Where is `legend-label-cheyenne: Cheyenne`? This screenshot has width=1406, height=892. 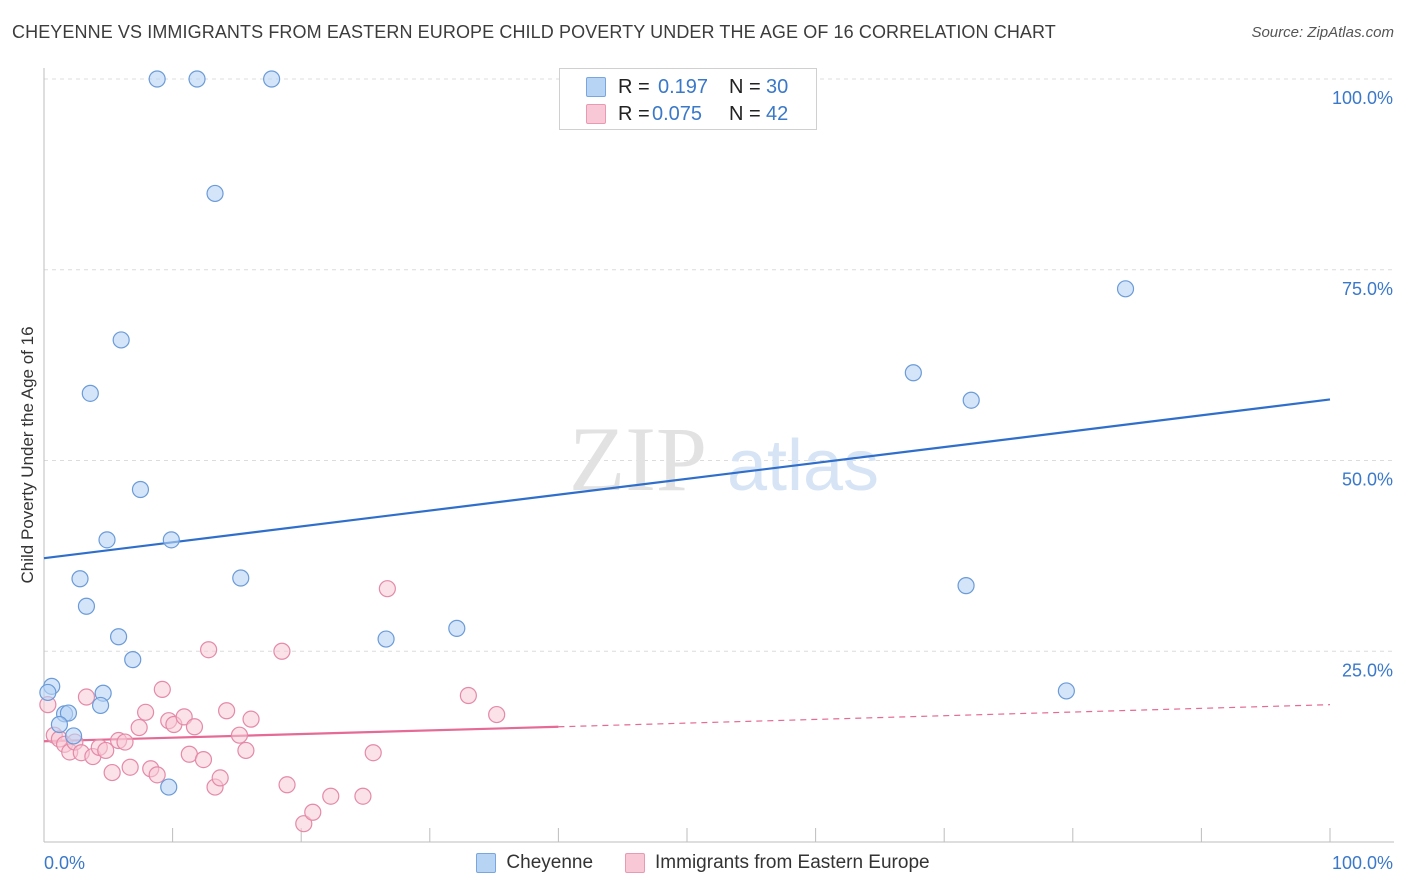
legend-label-cheyenne: Cheyenne is located at coordinates (550, 862).